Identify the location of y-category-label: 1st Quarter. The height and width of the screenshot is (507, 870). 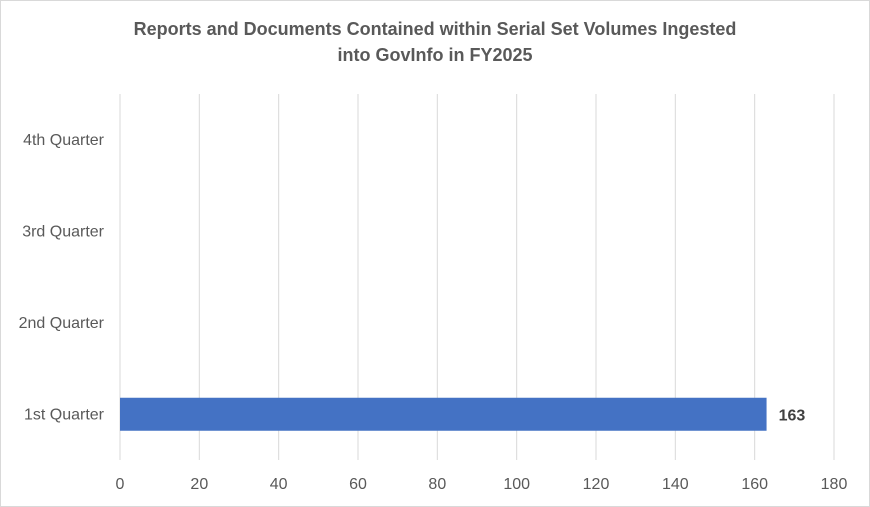
(64, 414).